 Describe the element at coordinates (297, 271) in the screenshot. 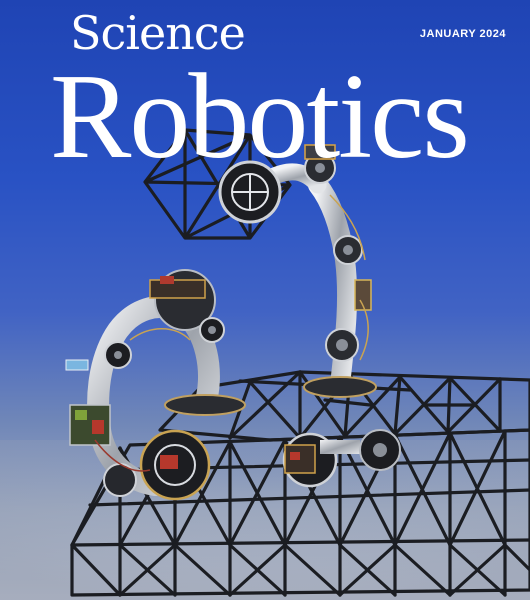

I see `robot-arm-tall` at that location.